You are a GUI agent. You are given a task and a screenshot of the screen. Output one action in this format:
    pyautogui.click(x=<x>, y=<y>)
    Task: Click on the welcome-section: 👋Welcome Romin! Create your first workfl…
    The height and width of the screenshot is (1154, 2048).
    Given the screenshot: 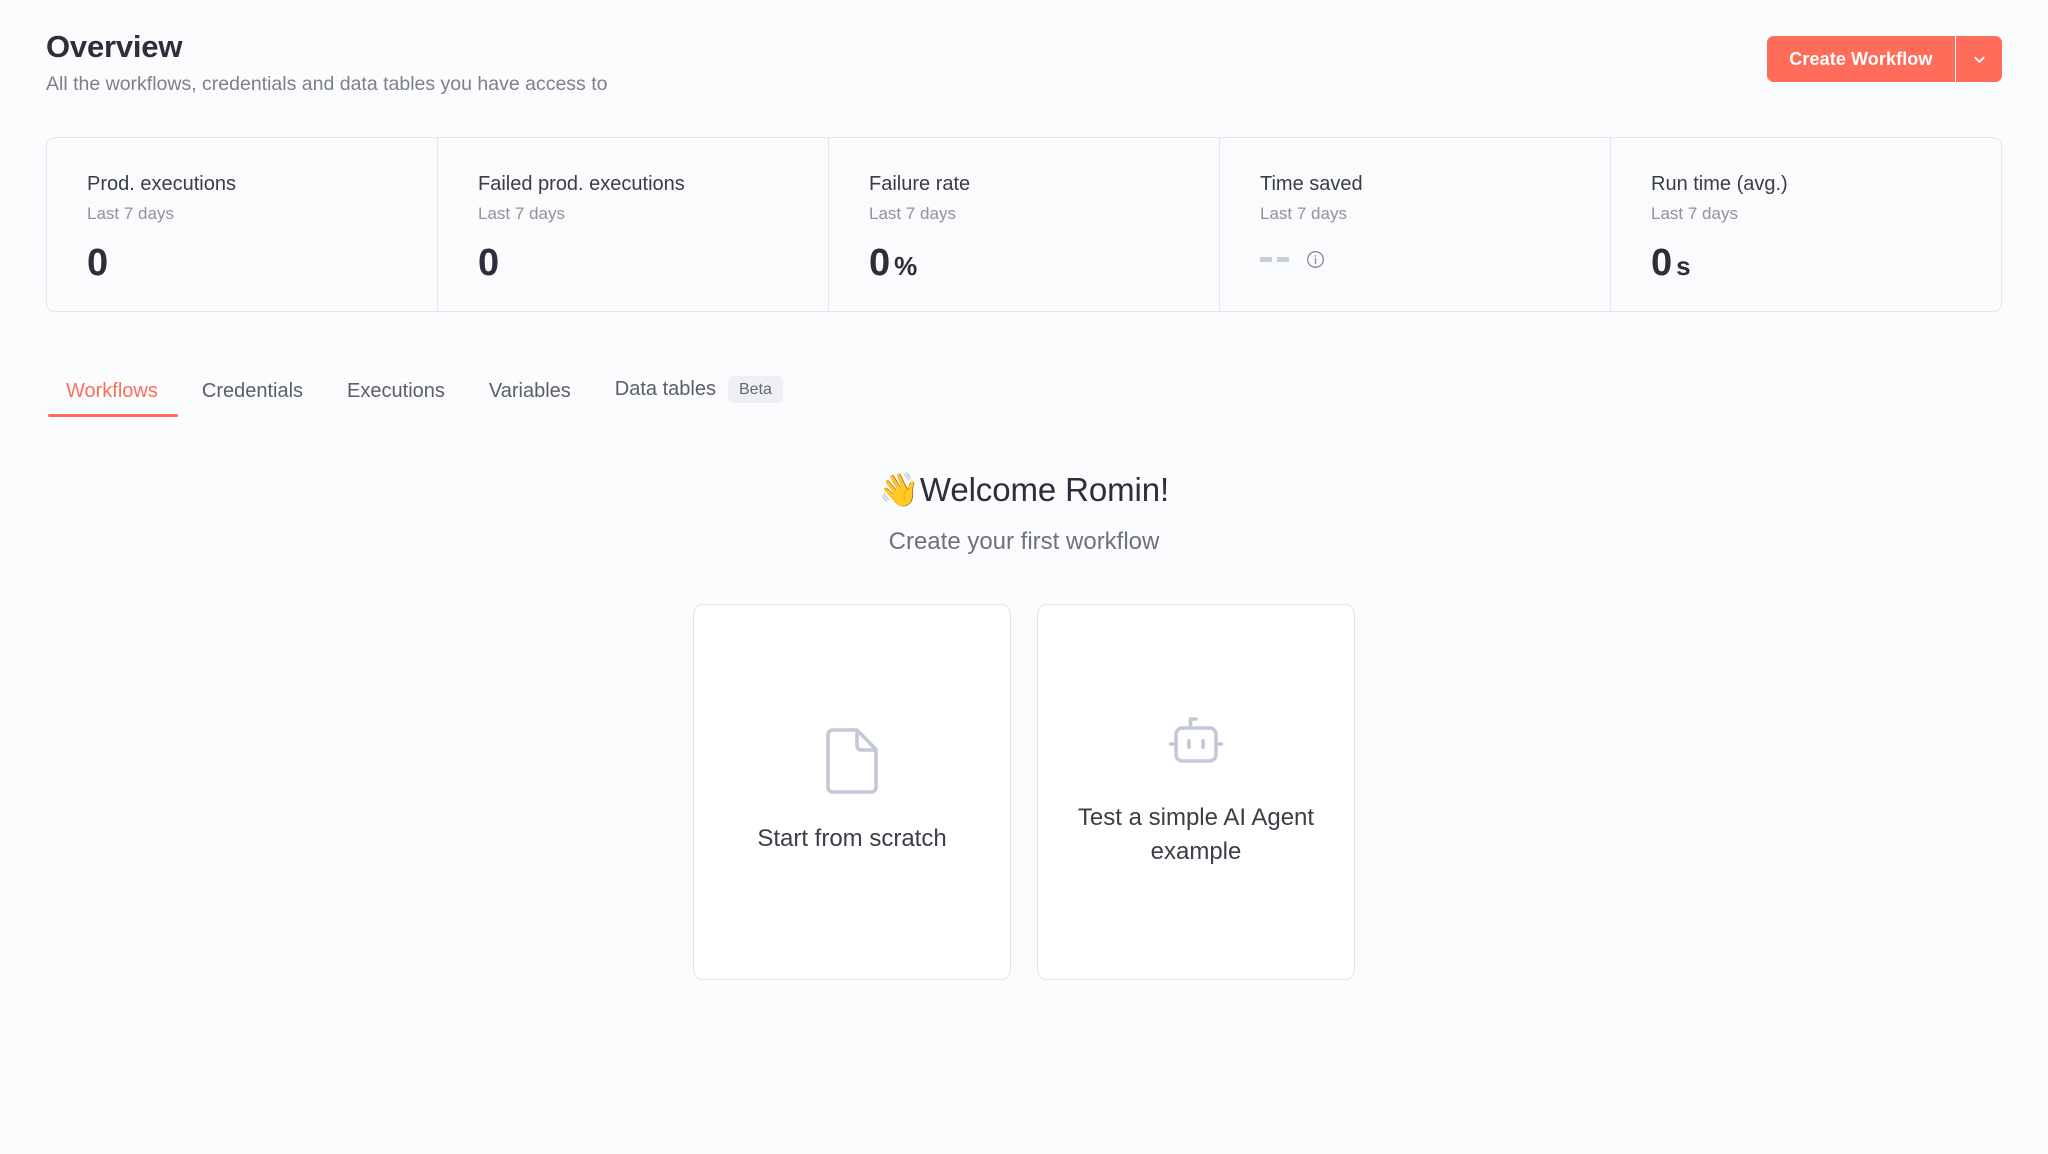 What is the action you would take?
    pyautogui.click(x=1024, y=513)
    